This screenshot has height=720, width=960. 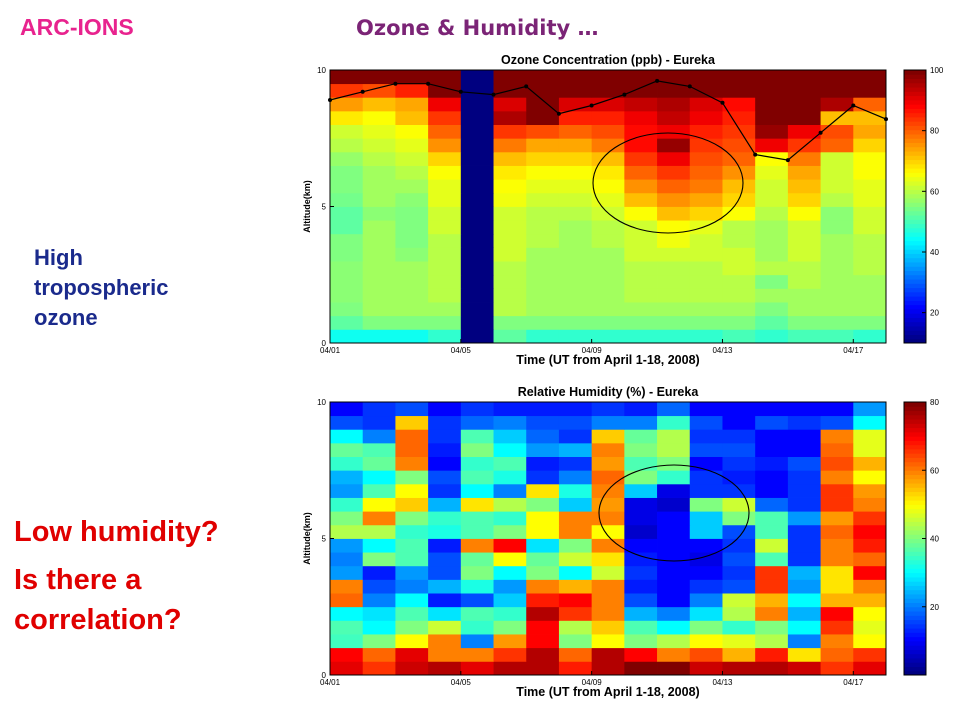 I want to click on brand-label: ARC-IONS, so click(x=77, y=27).